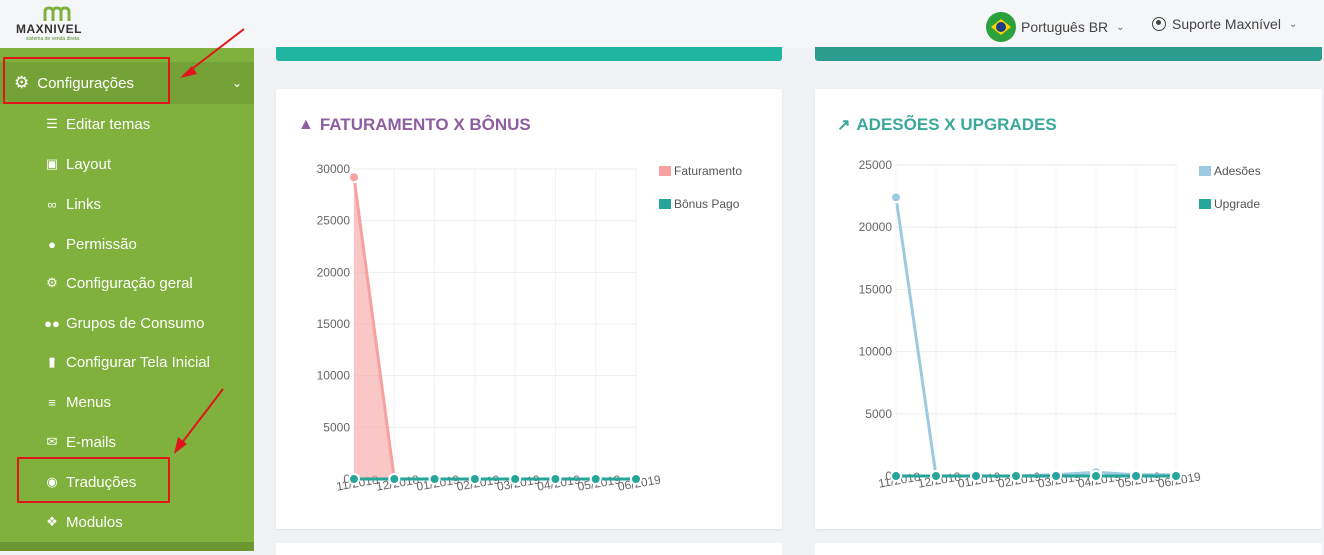  What do you see at coordinates (1068, 54) in the screenshot?
I see `stat-card-bar` at bounding box center [1068, 54].